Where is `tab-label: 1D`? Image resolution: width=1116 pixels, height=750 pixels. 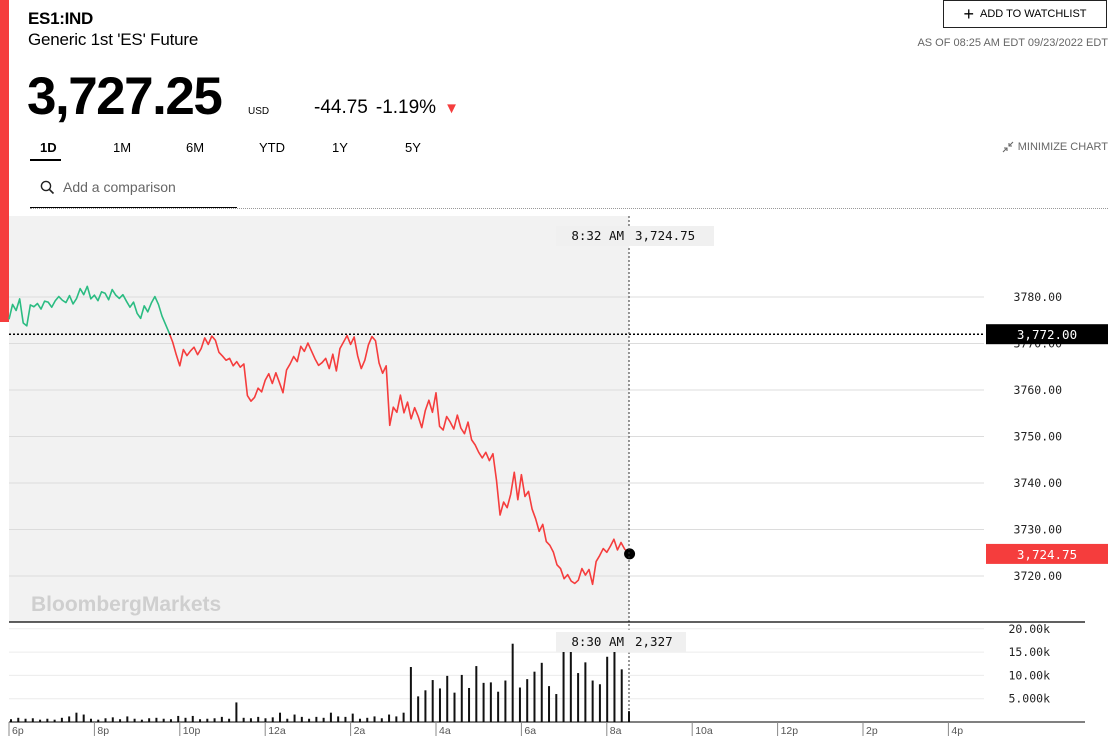
tab-label: 1D is located at coordinates (45, 150).